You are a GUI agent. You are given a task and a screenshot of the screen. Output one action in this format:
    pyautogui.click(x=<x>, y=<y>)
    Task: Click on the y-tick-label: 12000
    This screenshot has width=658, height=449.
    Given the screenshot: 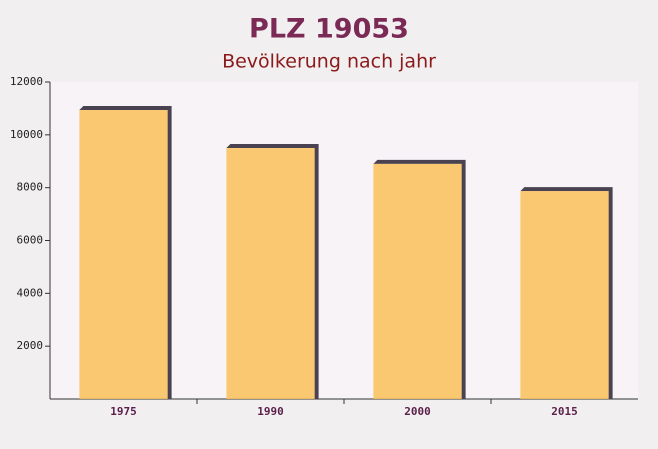 What is the action you would take?
    pyautogui.click(x=26, y=81)
    